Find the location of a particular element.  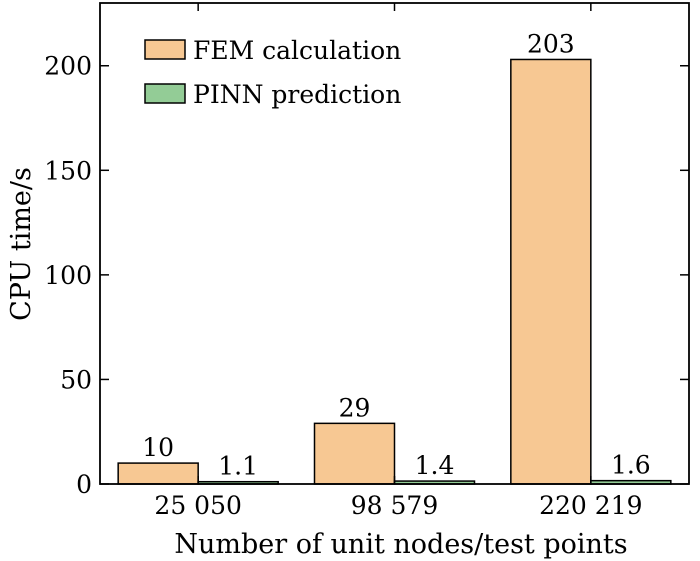

y-tick-label: 100 is located at coordinates (68, 275).